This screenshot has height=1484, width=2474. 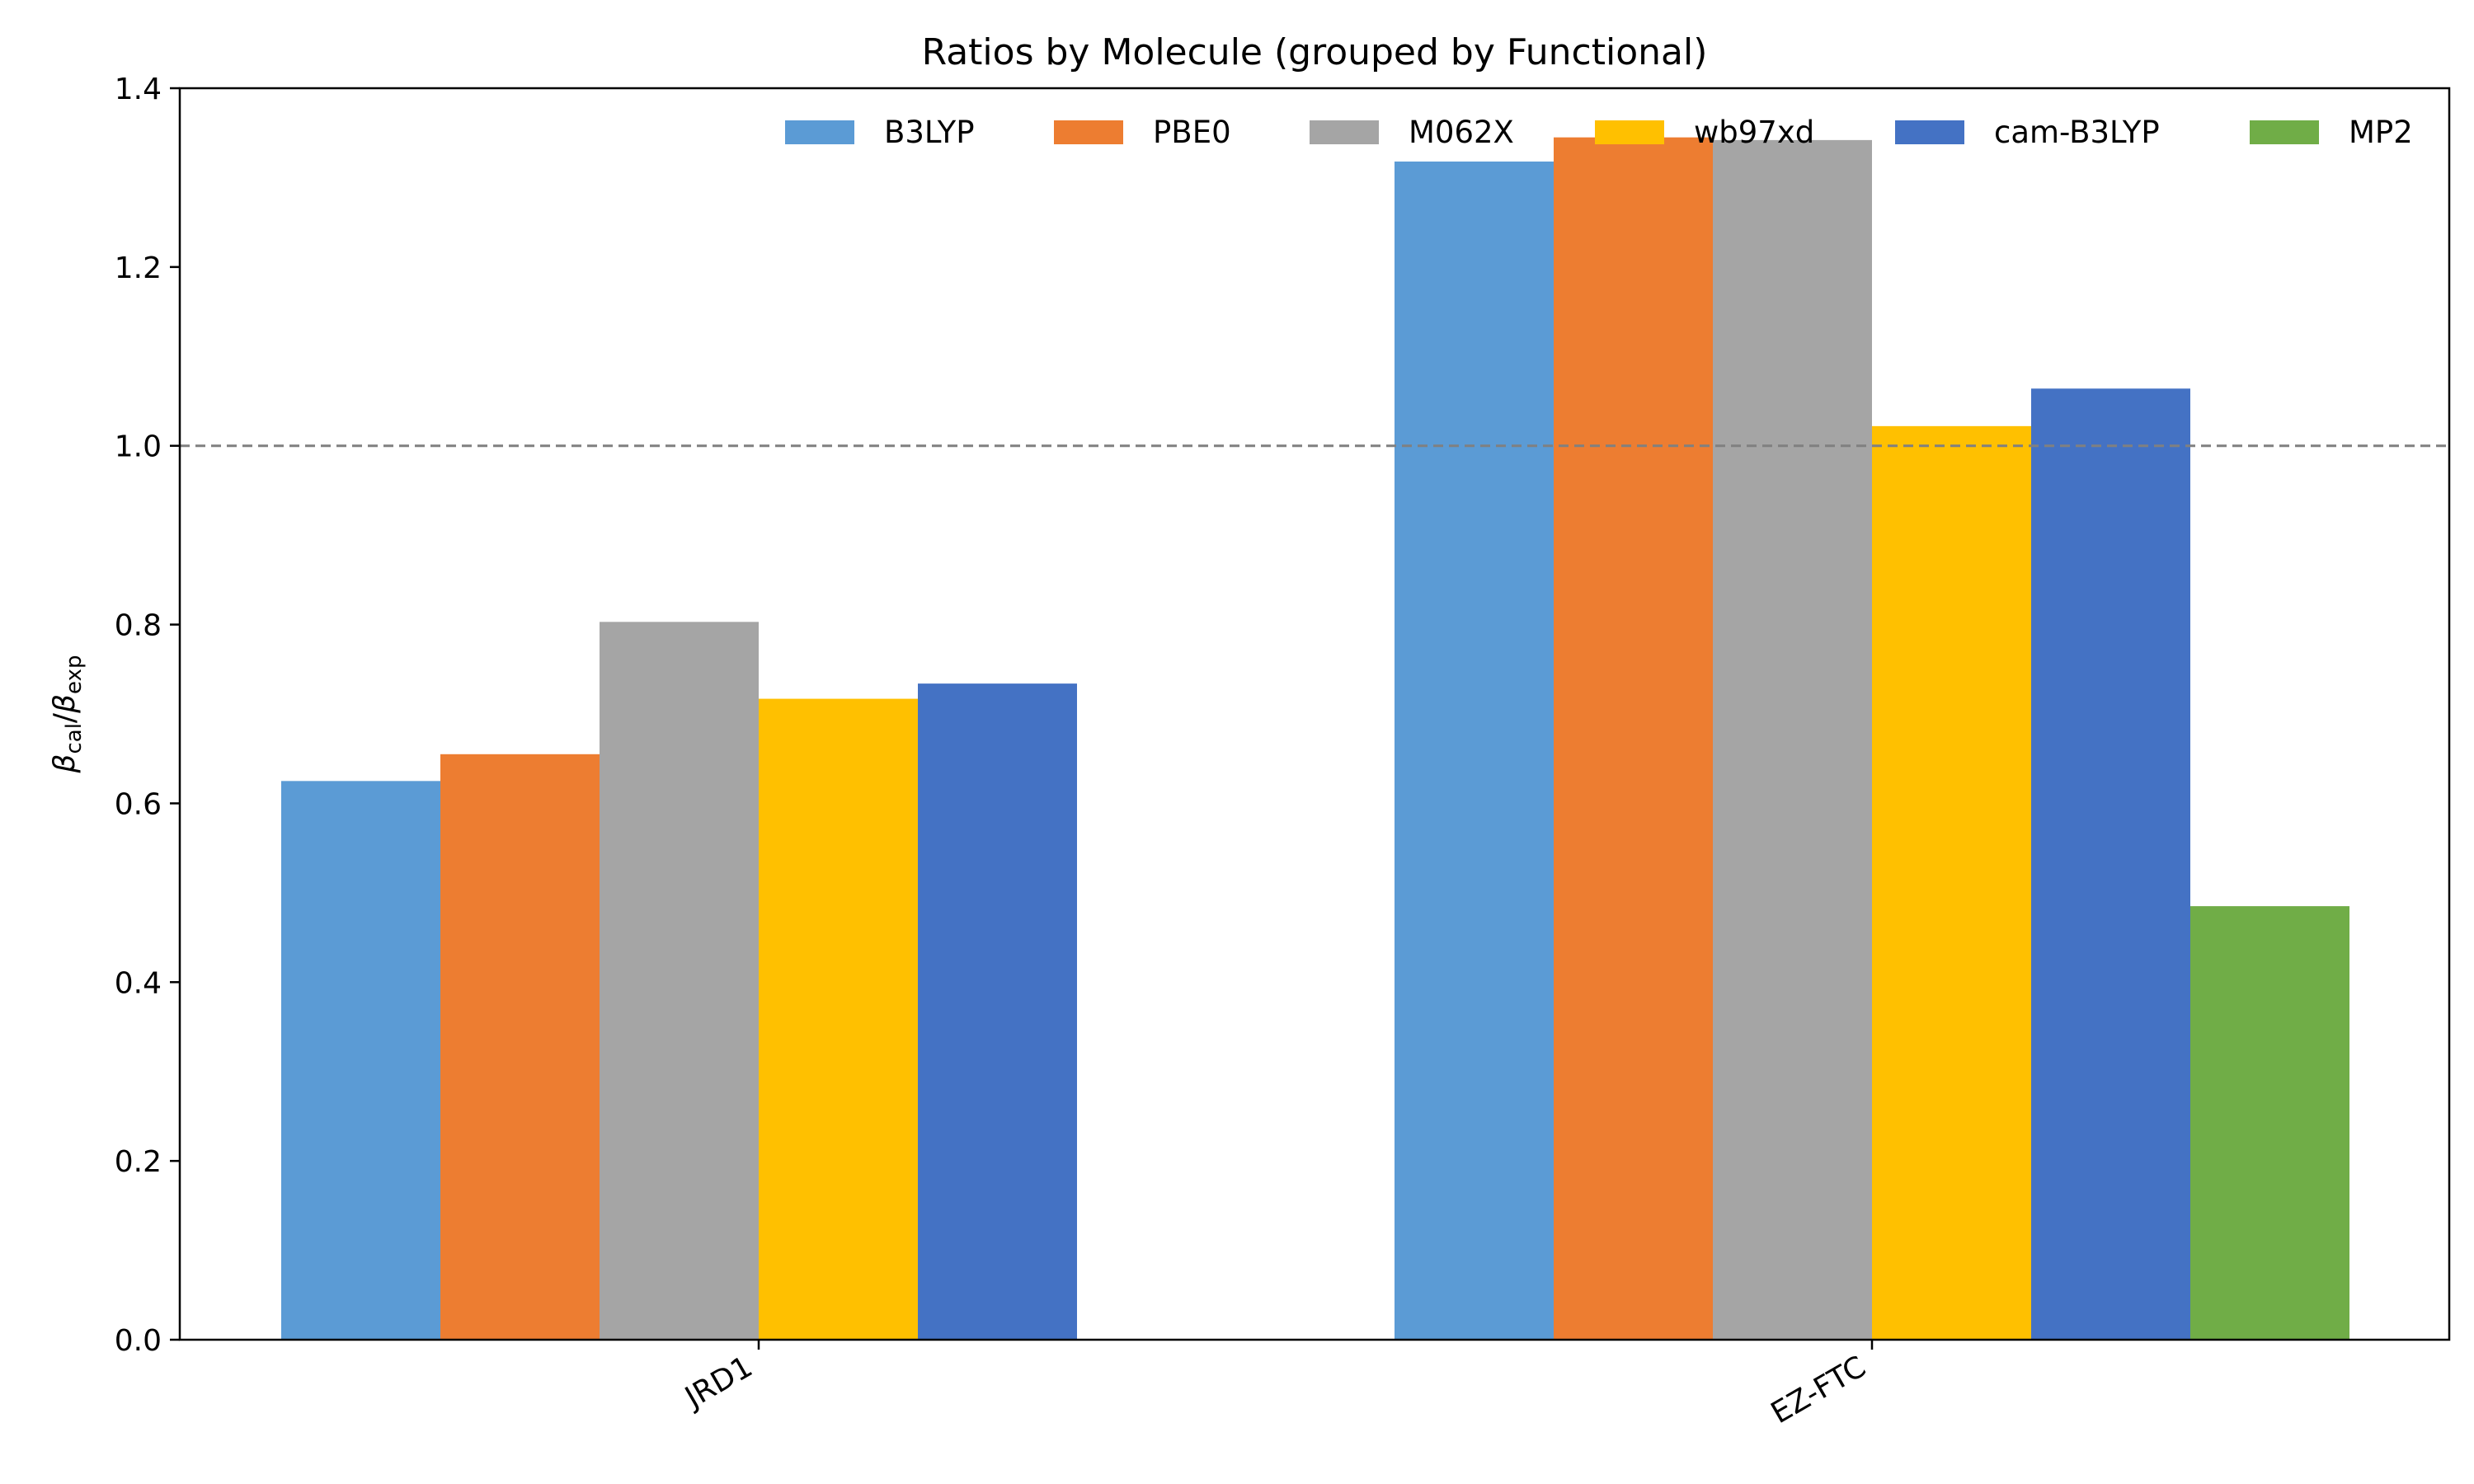 What do you see at coordinates (138, 983) in the screenshot?
I see `y-tick-label: 0.4` at bounding box center [138, 983].